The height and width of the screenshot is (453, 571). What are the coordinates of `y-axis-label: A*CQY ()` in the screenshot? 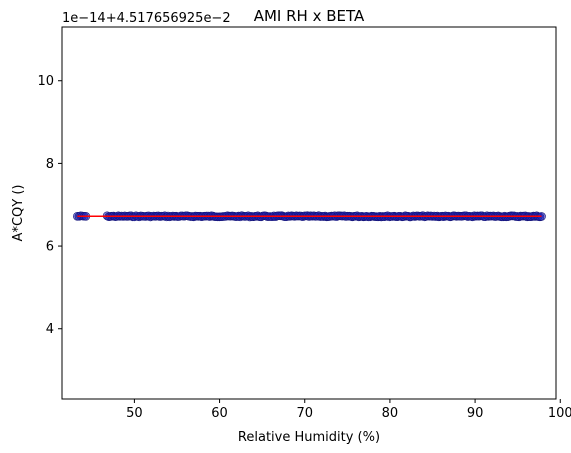 It's located at (18, 213).